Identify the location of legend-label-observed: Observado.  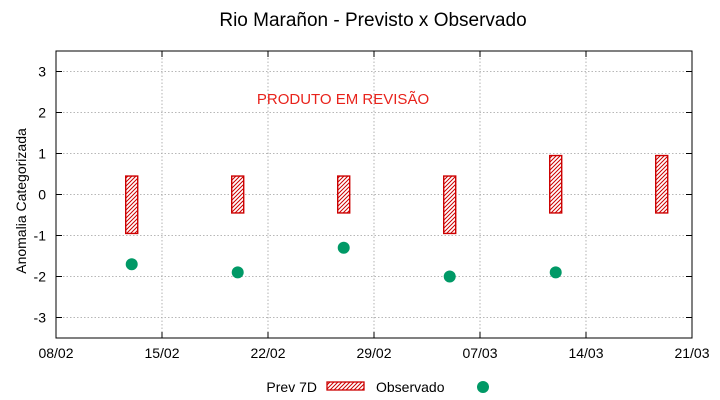
(410, 387).